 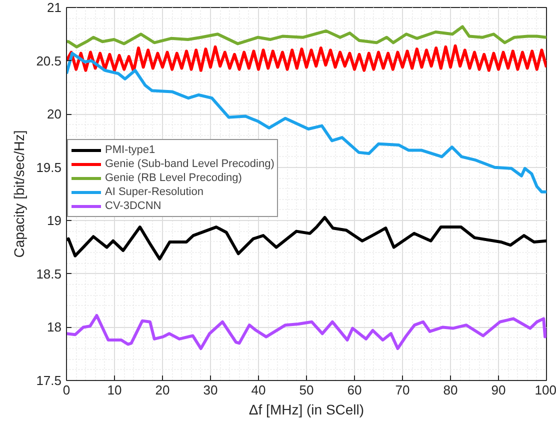 What do you see at coordinates (49, 167) in the screenshot?
I see `y-tick-label: 19.5` at bounding box center [49, 167].